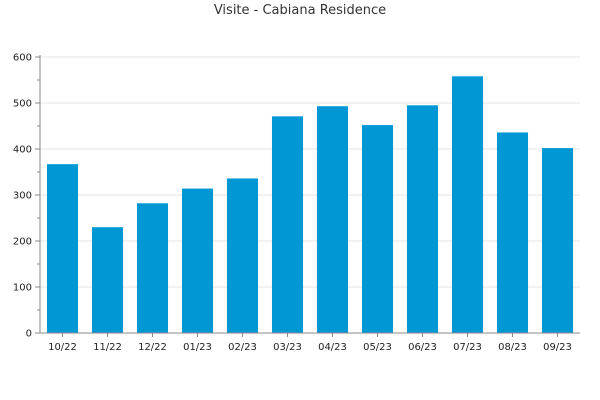  I want to click on x-tick-label: 06/23, so click(422, 347).